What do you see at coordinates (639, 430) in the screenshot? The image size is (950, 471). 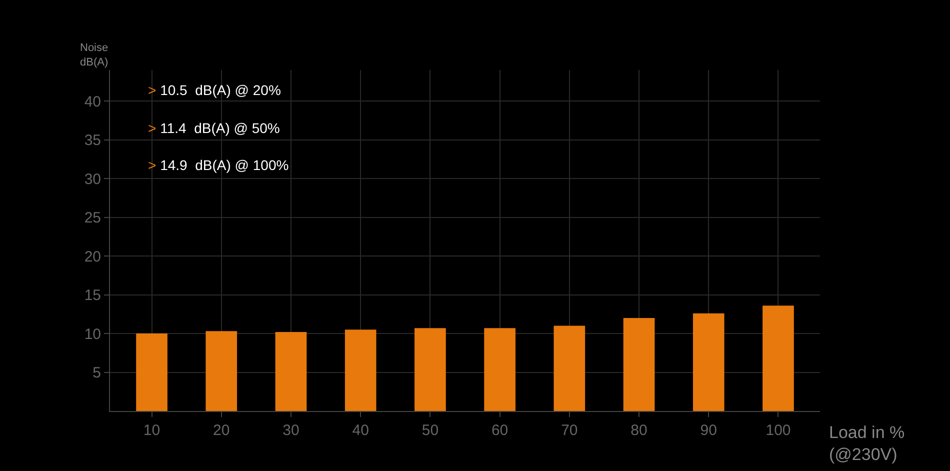 I see `x-tick-label: 80` at bounding box center [639, 430].